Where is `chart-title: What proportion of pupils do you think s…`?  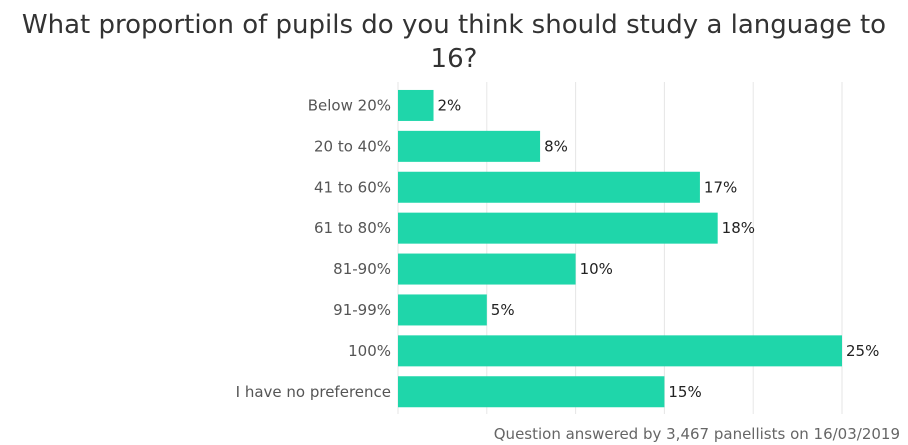 chart-title: What proportion of pupils do you think s… is located at coordinates (454, 42).